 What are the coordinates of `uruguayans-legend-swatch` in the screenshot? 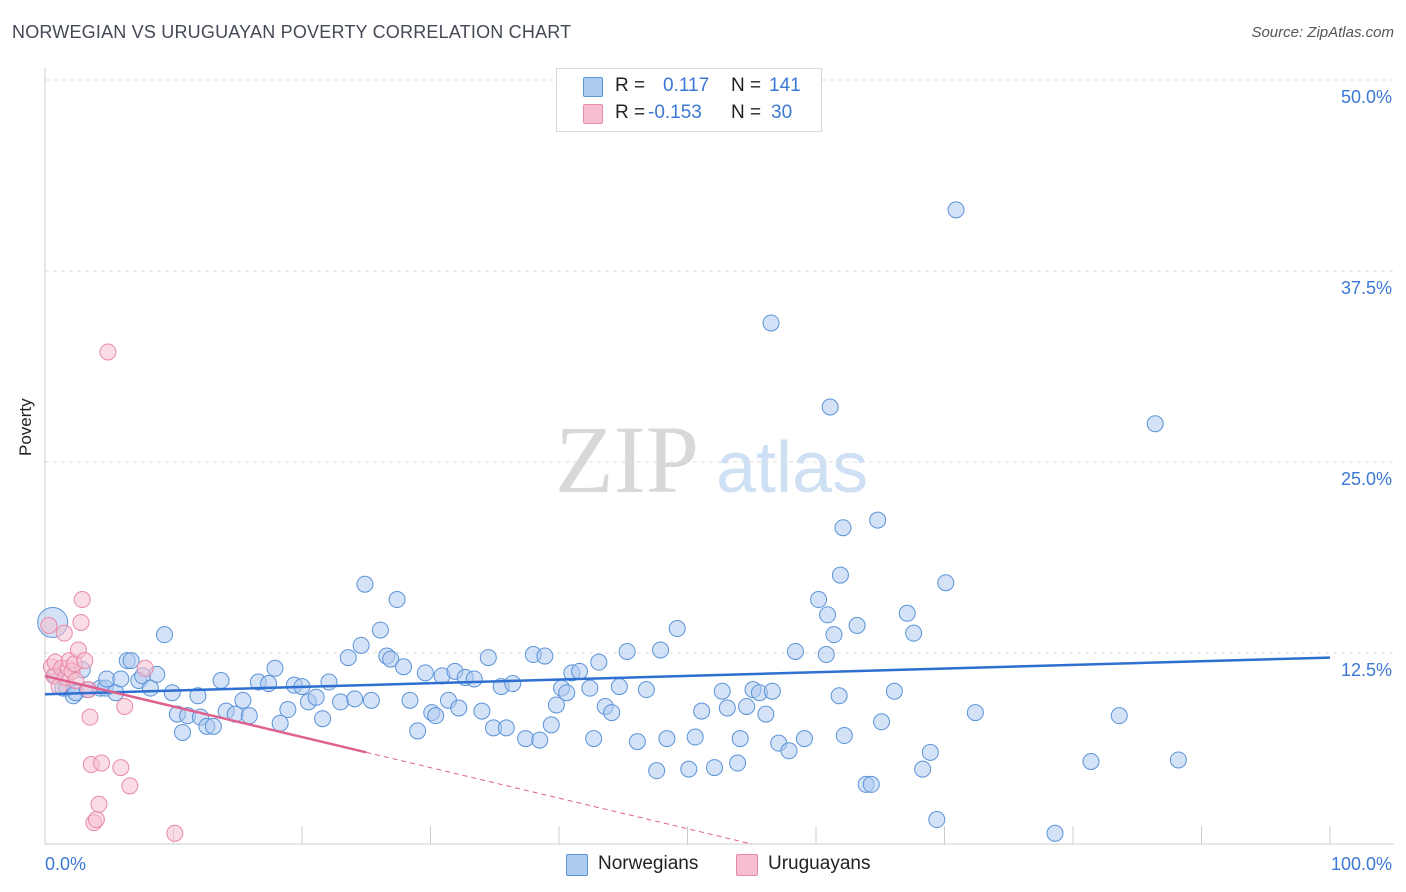 It's located at (747, 865).